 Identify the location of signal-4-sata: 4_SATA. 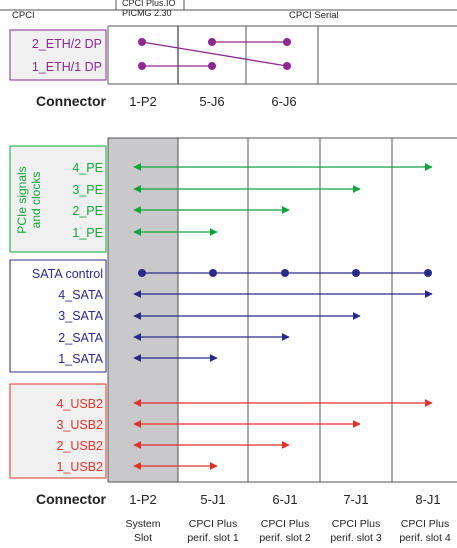
(80, 295).